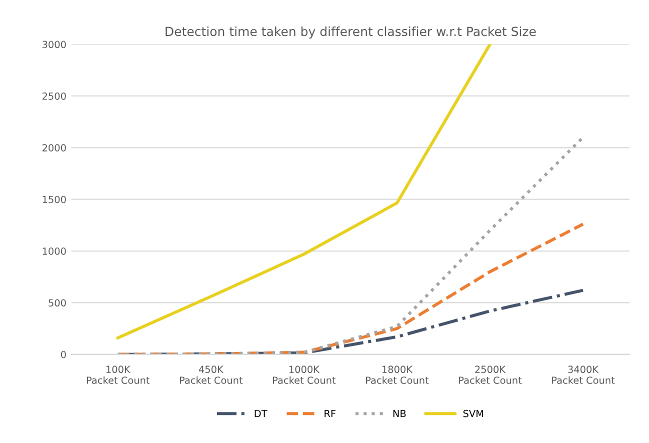 The width and height of the screenshot is (649, 443). I want to click on y-tick-label: 2000, so click(54, 148).